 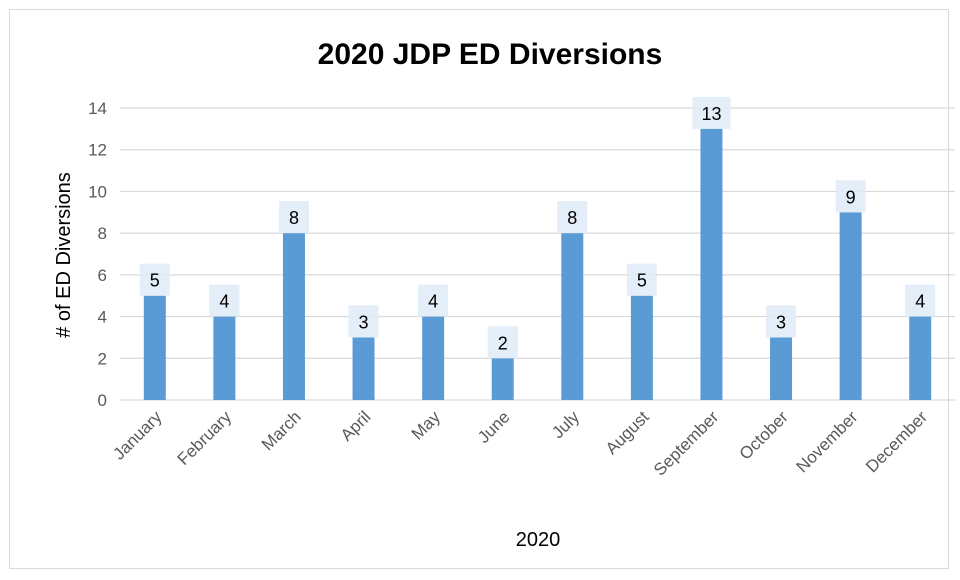 I want to click on data-label-february: 4, so click(x=224, y=300).